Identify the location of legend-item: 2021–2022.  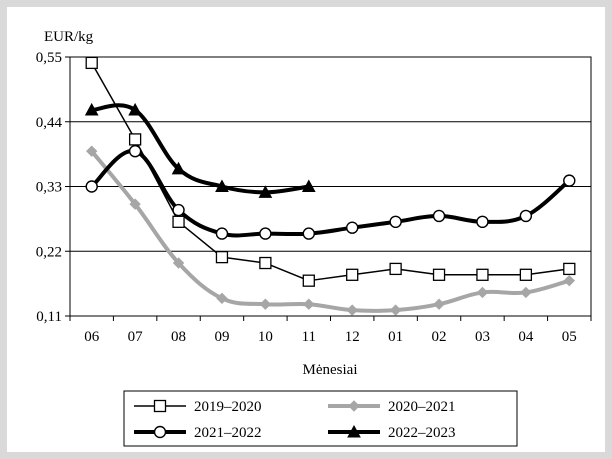
(198, 433).